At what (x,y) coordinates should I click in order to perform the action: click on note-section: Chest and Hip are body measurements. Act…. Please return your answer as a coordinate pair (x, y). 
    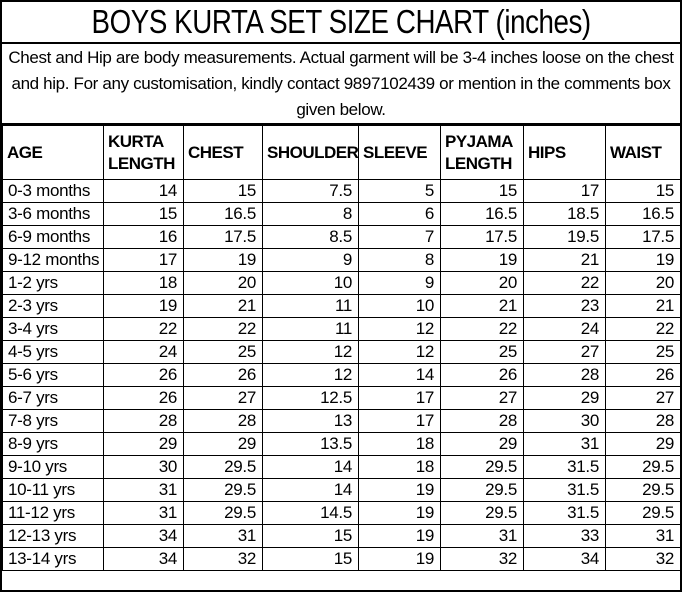
    Looking at the image, I should click on (341, 84).